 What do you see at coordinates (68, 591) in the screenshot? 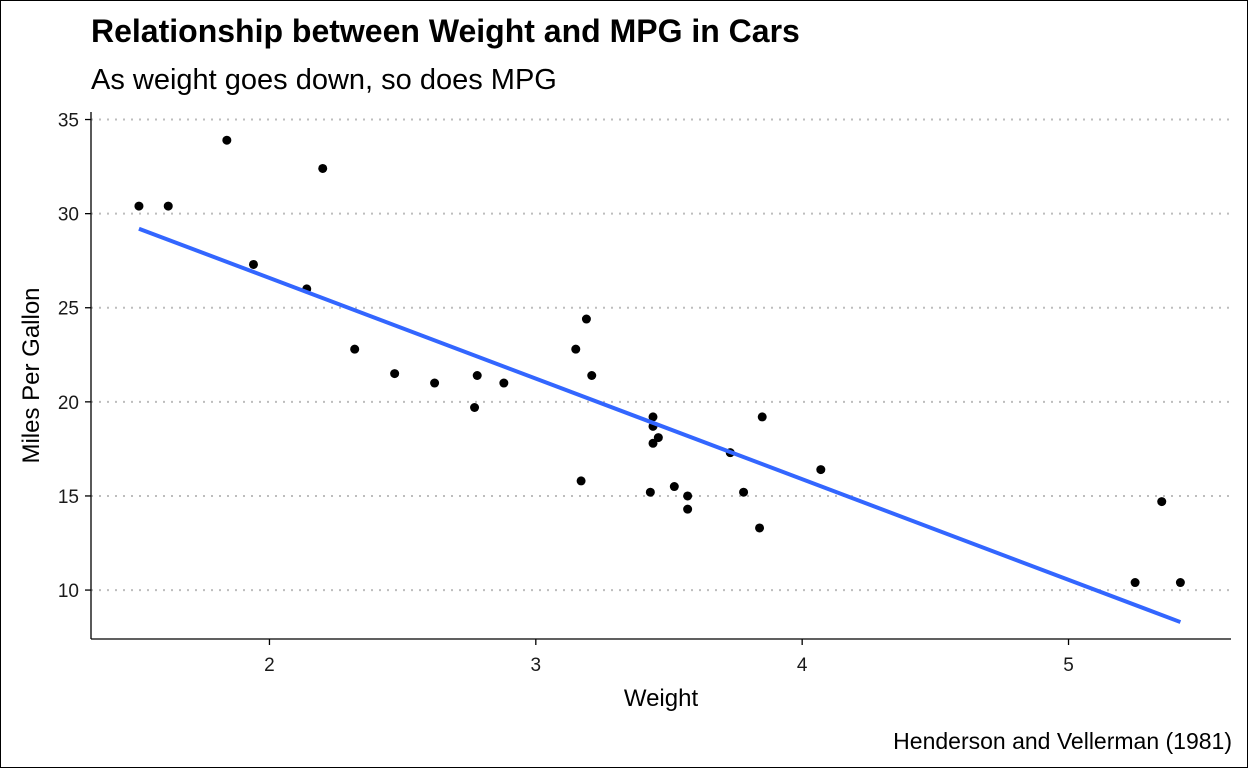
I see `y-tick-label: 10` at bounding box center [68, 591].